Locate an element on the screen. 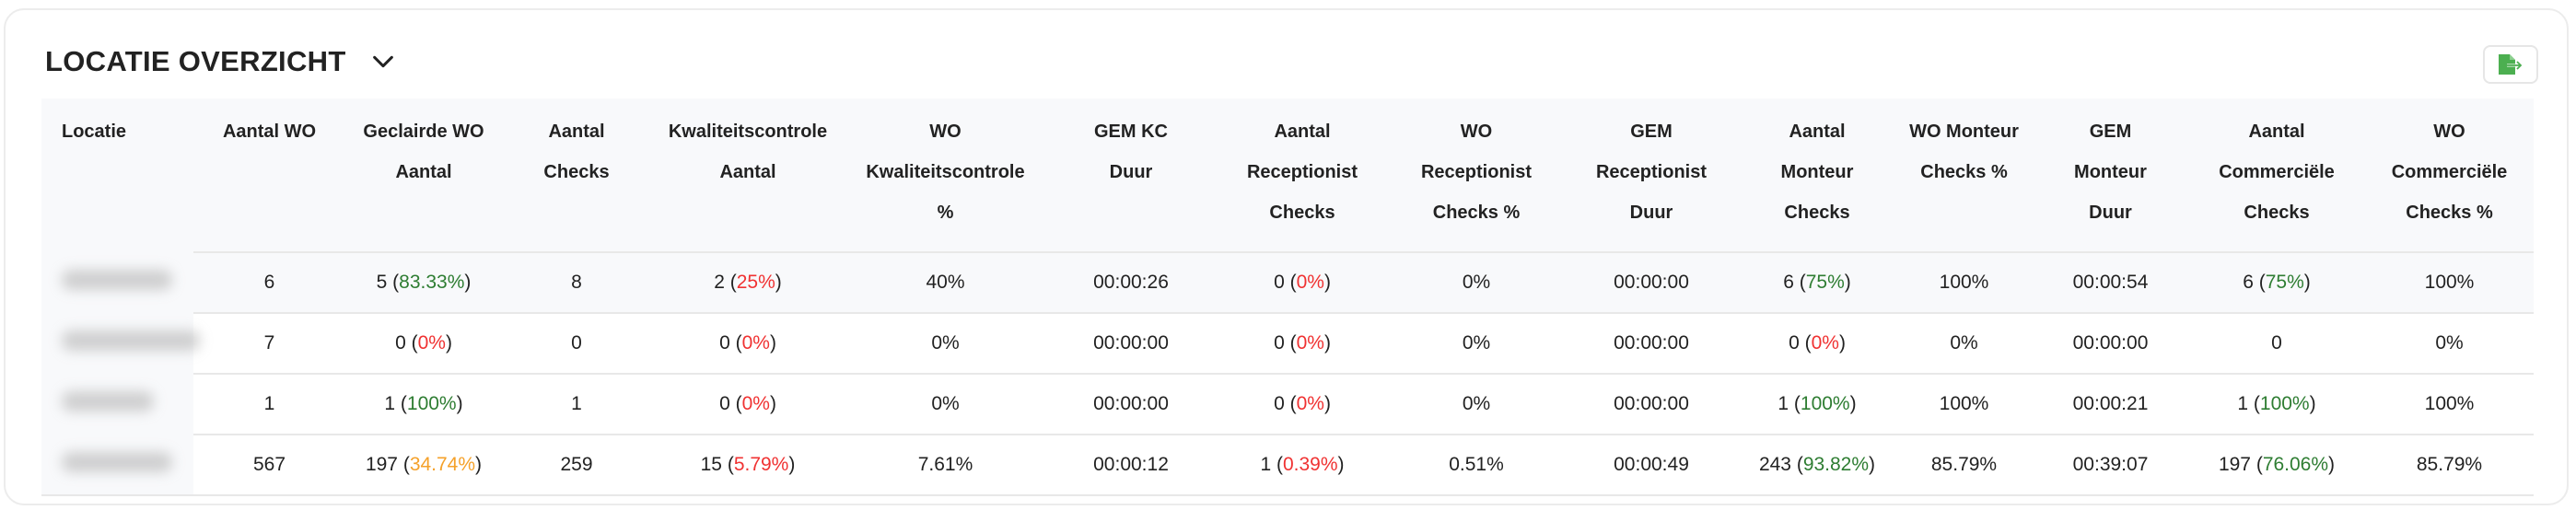 Image resolution: width=2576 pixels, height=510 pixels. column-header: Aantal Receptionist Checks is located at coordinates (1302, 175).